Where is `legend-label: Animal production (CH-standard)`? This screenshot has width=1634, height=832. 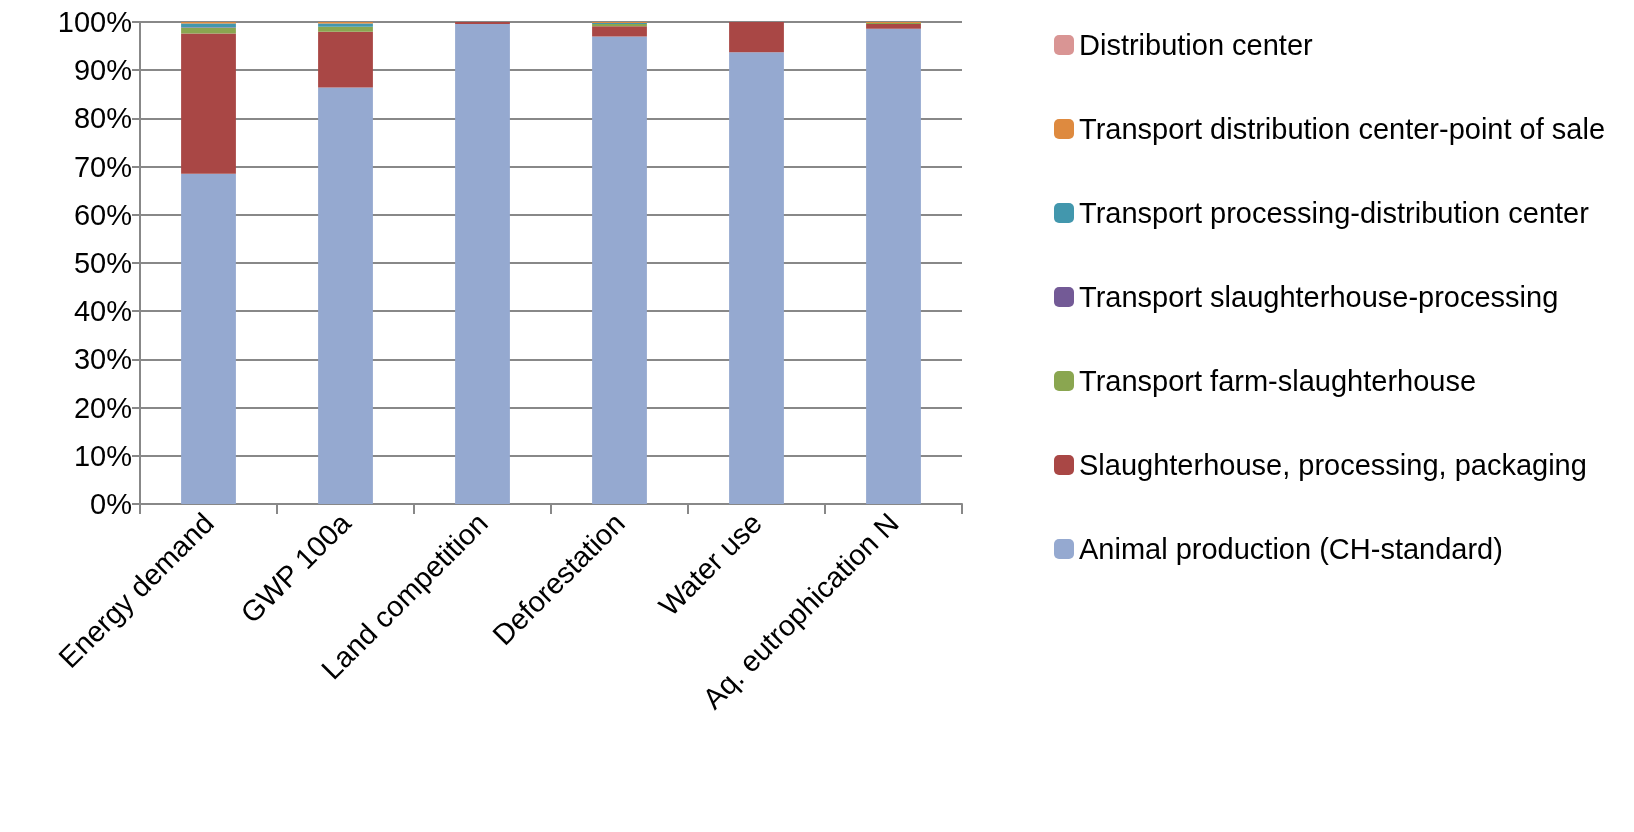 legend-label: Animal production (CH-standard) is located at coordinates (1291, 549).